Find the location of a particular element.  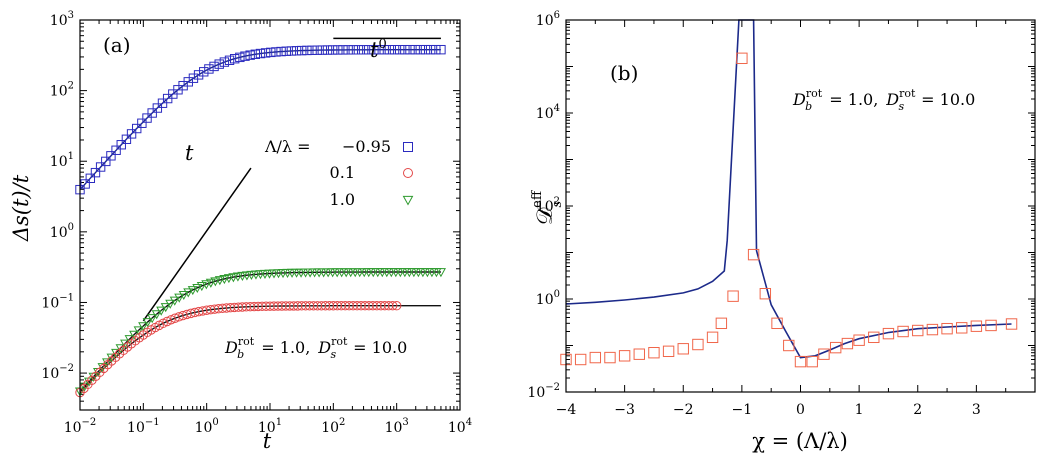

y-a-tick-label: 10⁰ is located at coordinates (62, 231).